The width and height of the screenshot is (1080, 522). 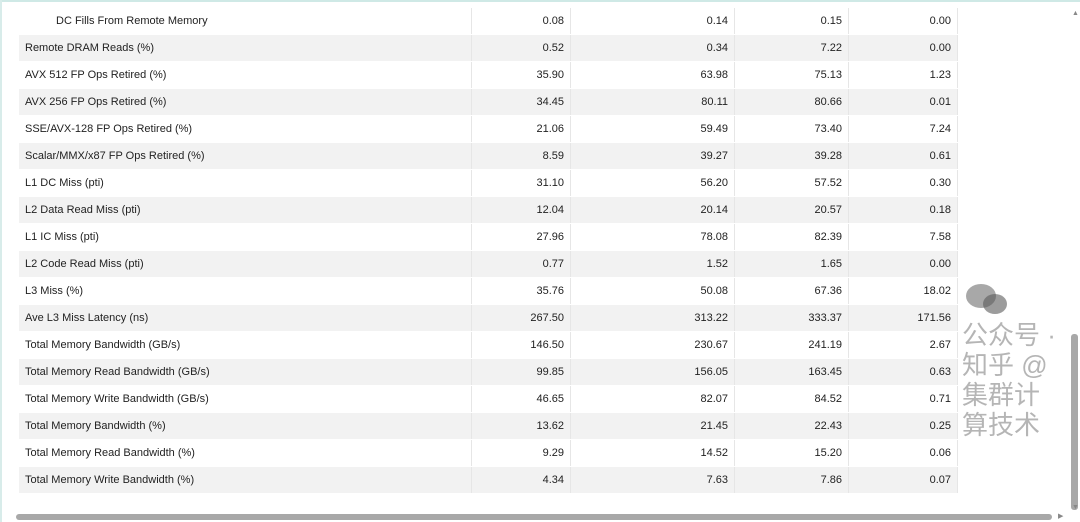 What do you see at coordinates (245, 129) in the screenshot?
I see `metric-label: SSE/AVX-128 FP Ops Retired (%)` at bounding box center [245, 129].